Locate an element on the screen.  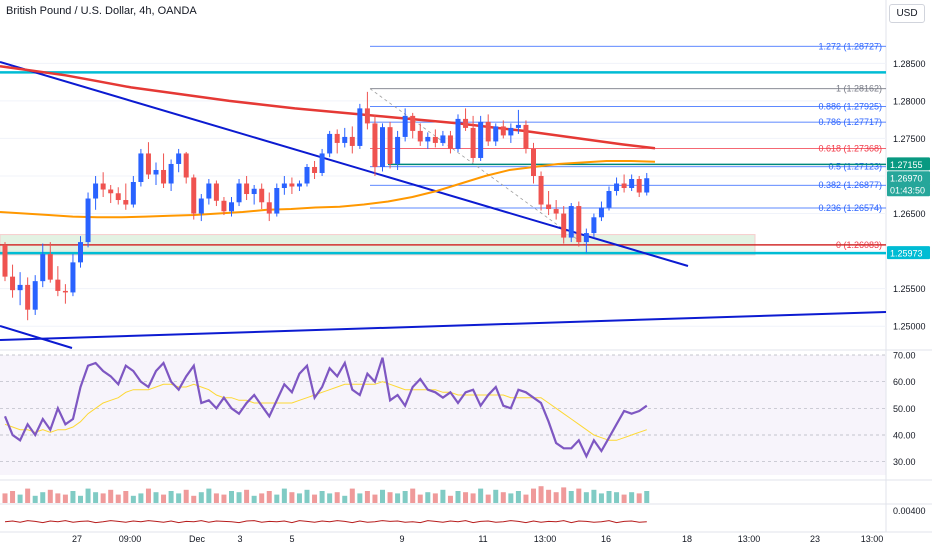
time-axis-label: 23 is located at coordinates (815, 539).